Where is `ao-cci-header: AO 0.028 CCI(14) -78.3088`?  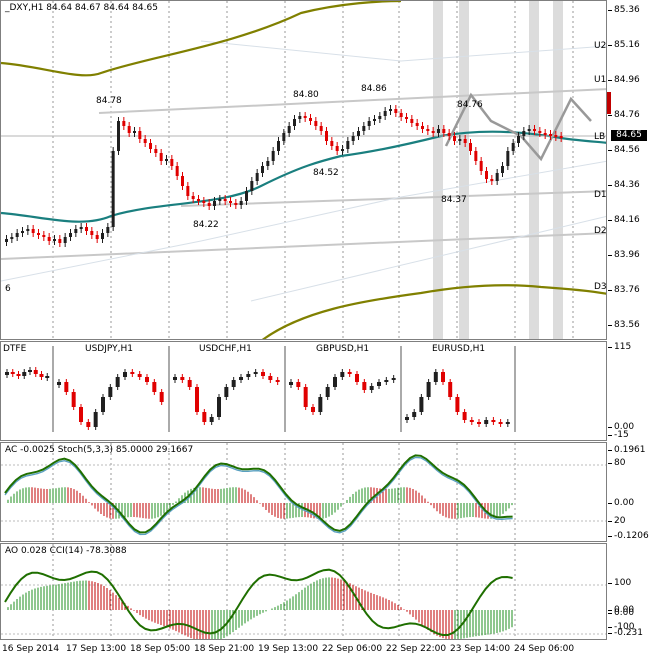 ao-cci-header: AO 0.028 CCI(14) -78.3088 is located at coordinates (66, 551).